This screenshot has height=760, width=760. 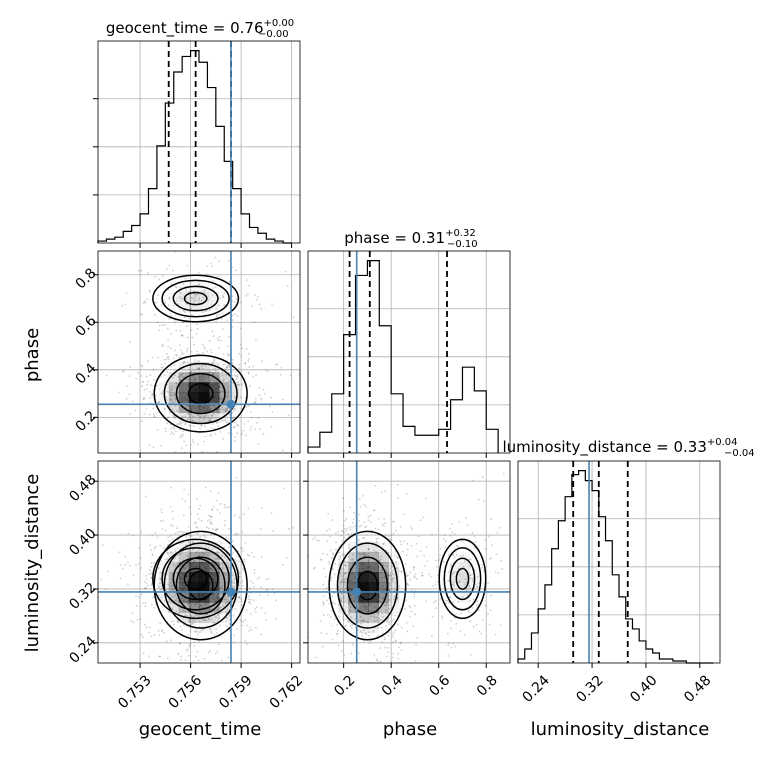 What do you see at coordinates (236, 692) in the screenshot?
I see `x-tick-label: 0.759` at bounding box center [236, 692].